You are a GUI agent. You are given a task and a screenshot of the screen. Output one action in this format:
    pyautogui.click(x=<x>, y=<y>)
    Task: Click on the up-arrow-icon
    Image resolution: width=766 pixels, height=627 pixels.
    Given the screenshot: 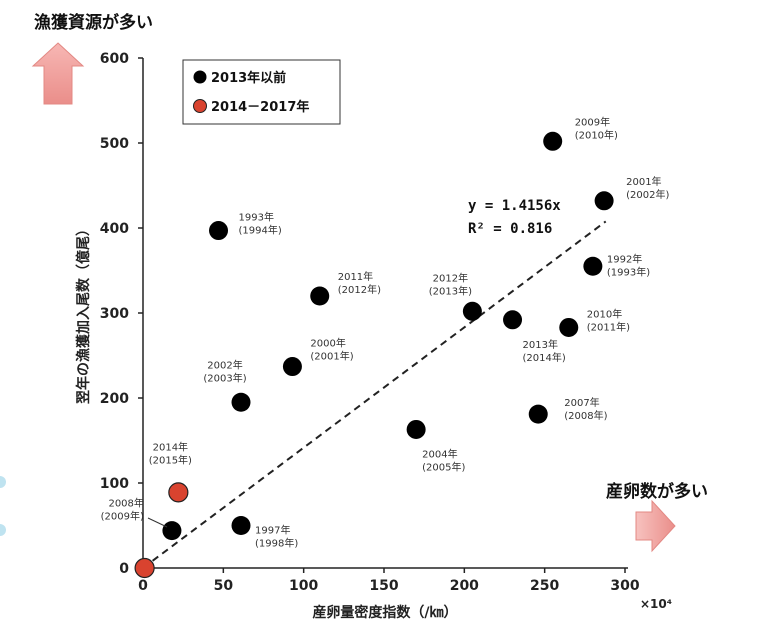 What is the action you would take?
    pyautogui.click(x=58, y=73)
    